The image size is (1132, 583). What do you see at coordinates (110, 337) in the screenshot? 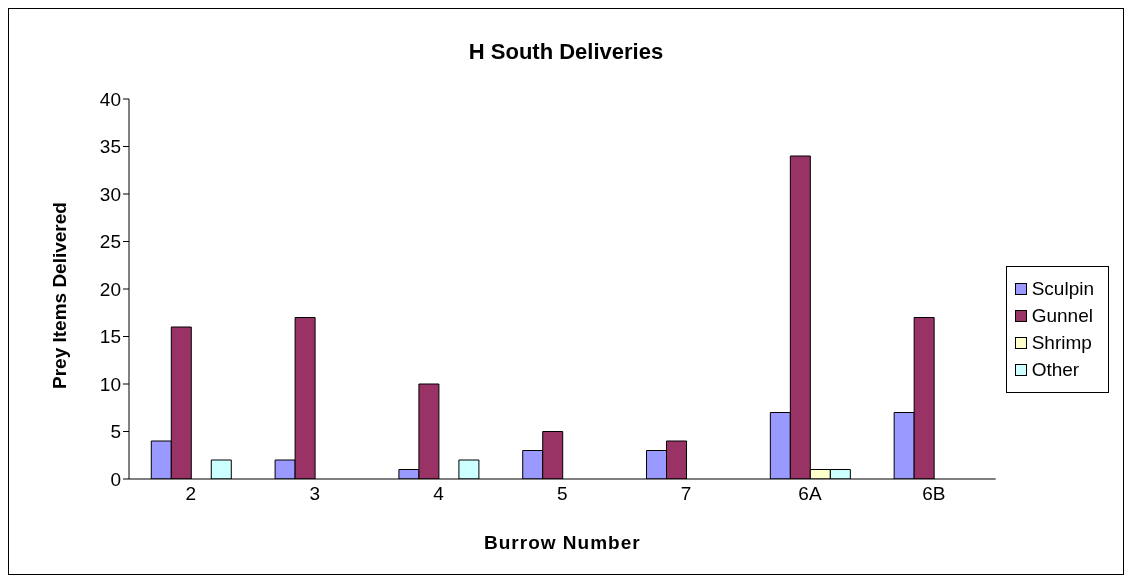
I see `y-tick-label: 15` at bounding box center [110, 337].